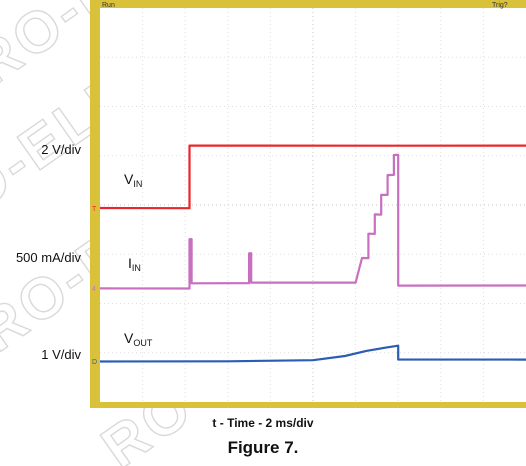 This screenshot has width=526, height=466. I want to click on scale-label-vin: 2 V/div, so click(61, 149).